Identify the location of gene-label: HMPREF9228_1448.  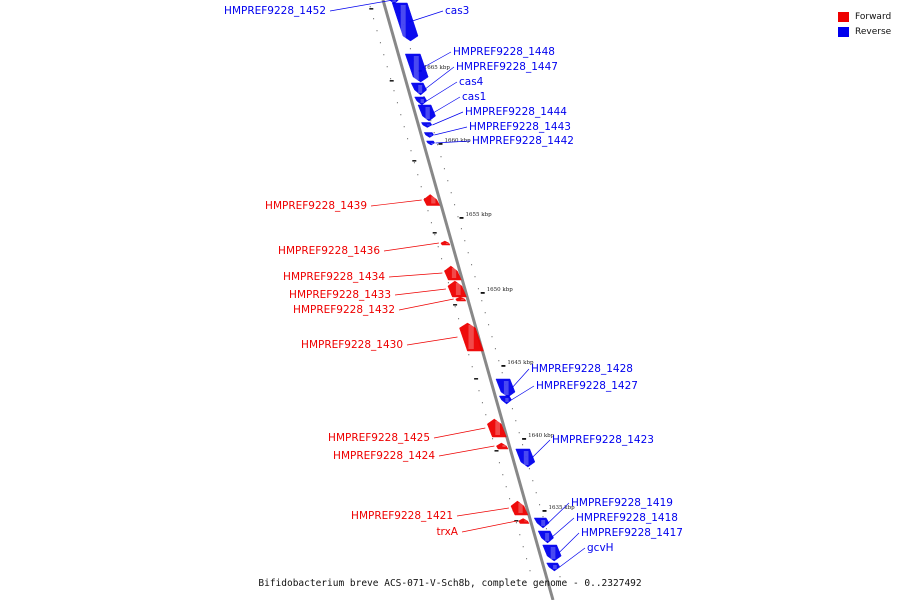
(504, 52).